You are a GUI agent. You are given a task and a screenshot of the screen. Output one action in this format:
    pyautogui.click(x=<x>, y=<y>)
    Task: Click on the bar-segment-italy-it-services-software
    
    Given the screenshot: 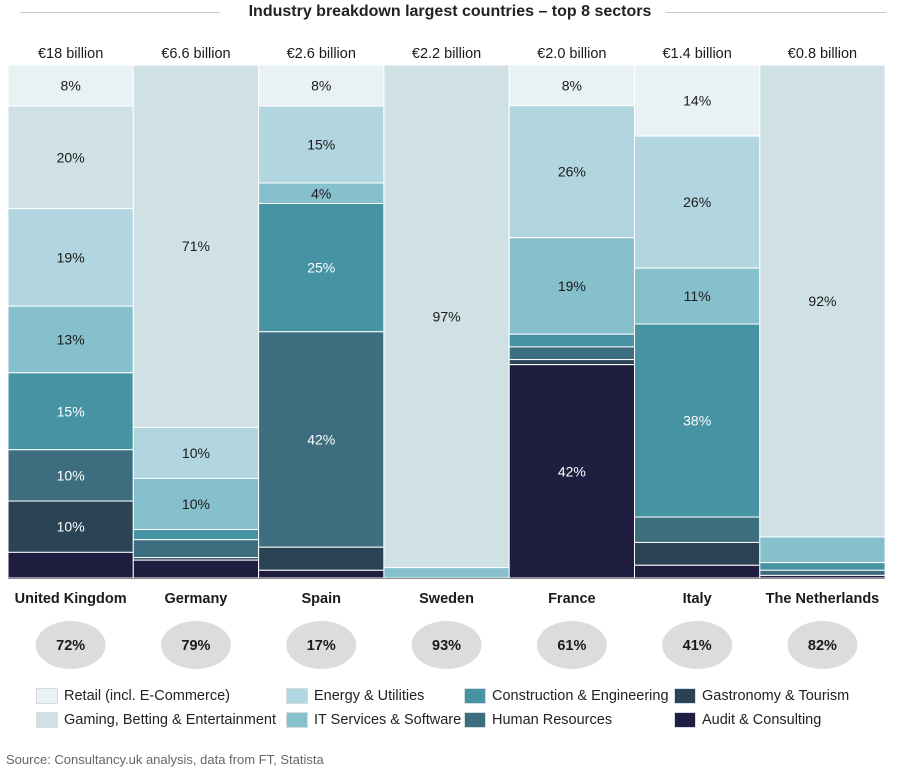 What is the action you would take?
    pyautogui.click(x=697, y=296)
    